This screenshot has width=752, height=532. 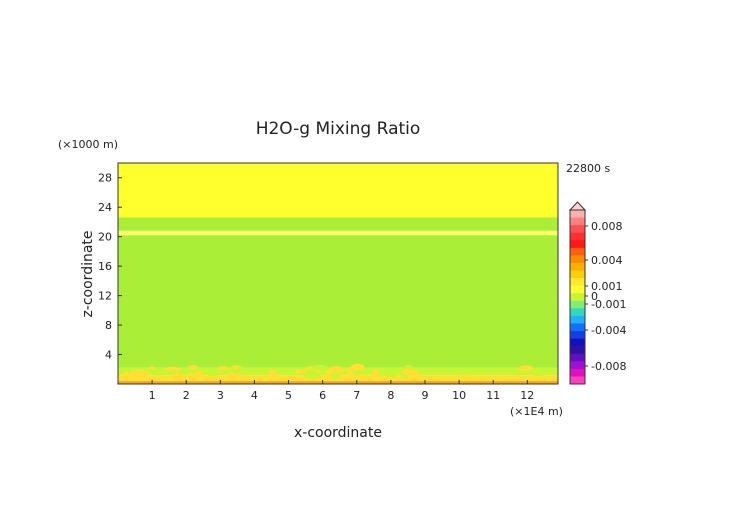 What do you see at coordinates (338, 433) in the screenshot?
I see `x-axis-label: x-coordinate` at bounding box center [338, 433].